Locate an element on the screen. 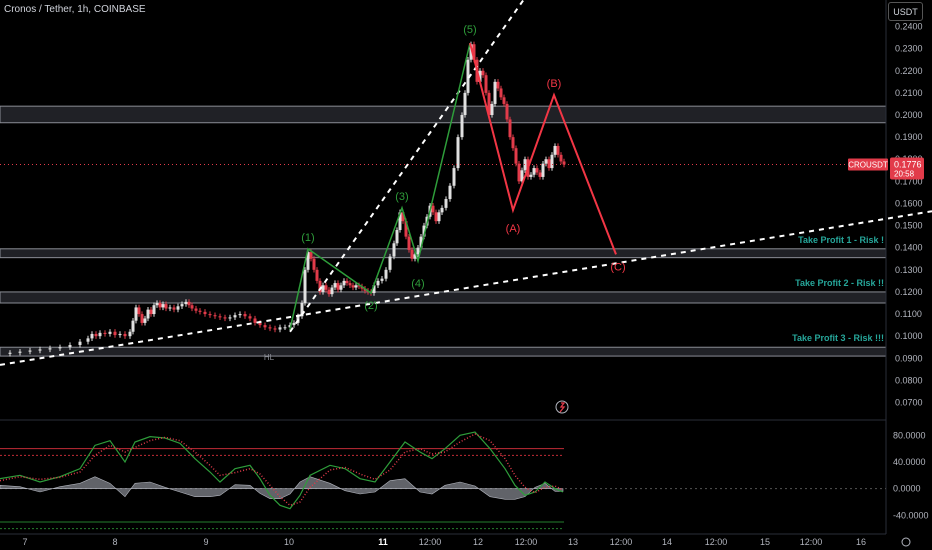  time-tick-label-3: 10 is located at coordinates (289, 542).